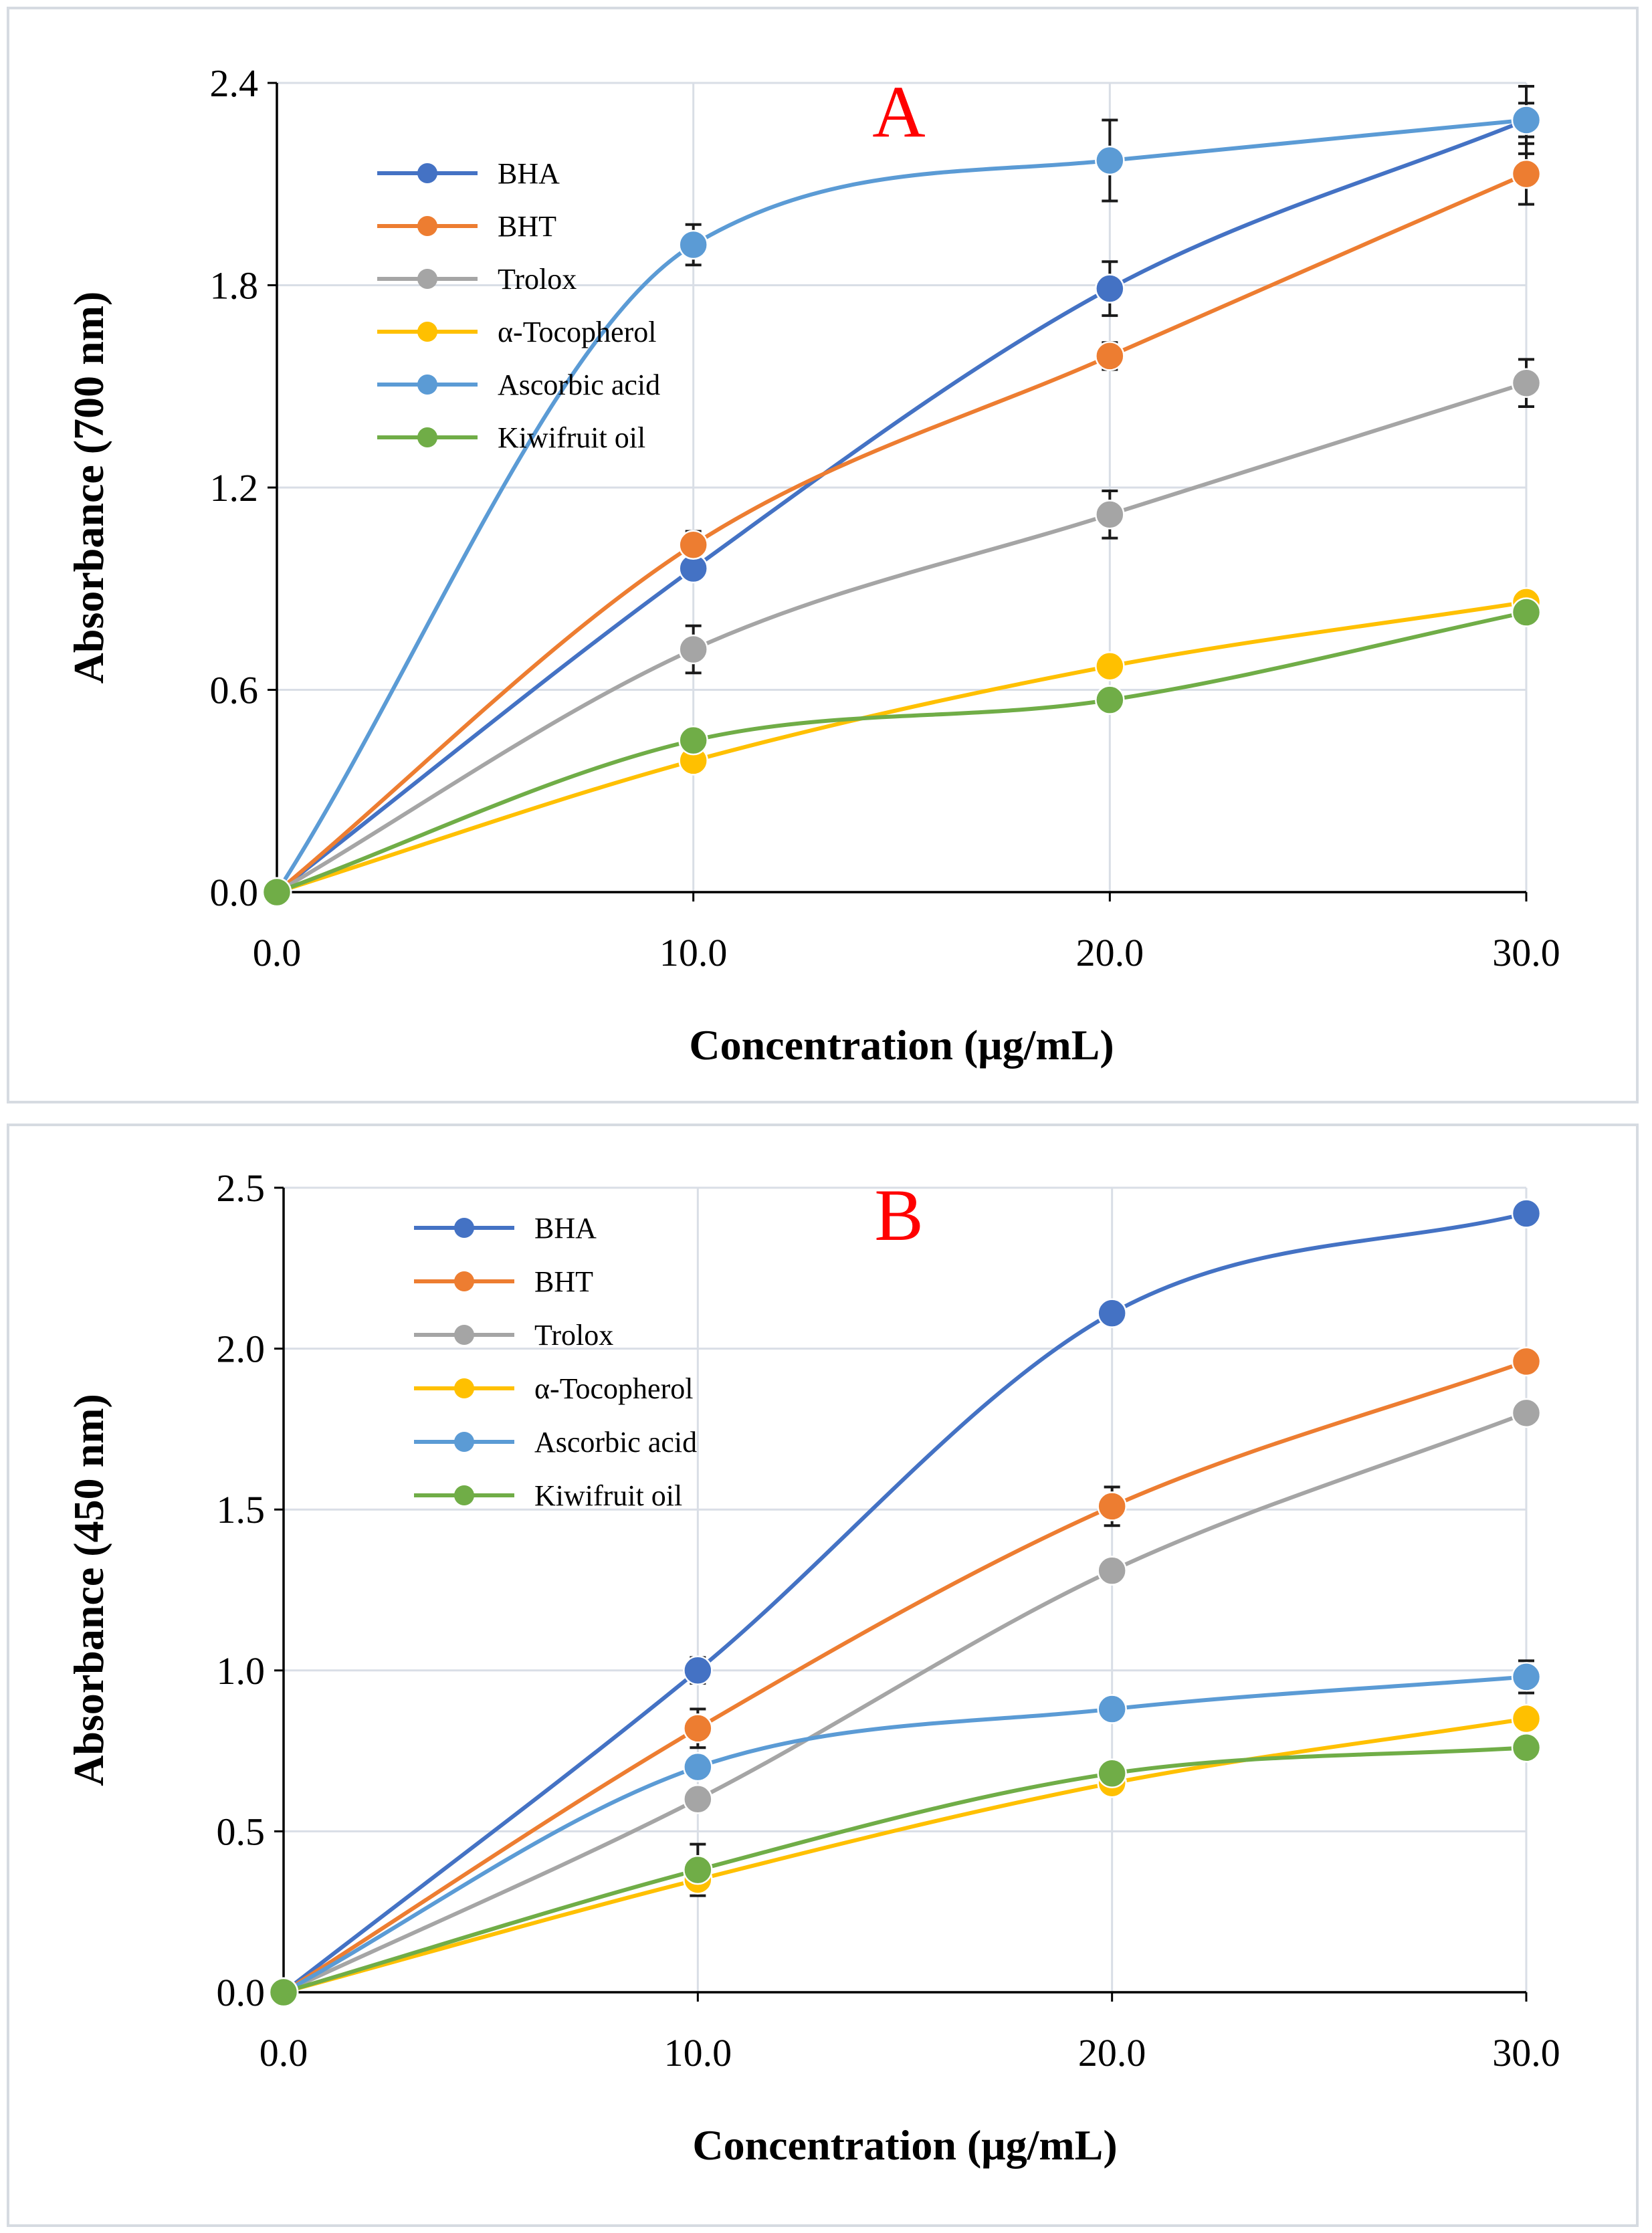 This screenshot has width=1652, height=2233. I want to click on y-tick-label: 2.4, so click(234, 83).